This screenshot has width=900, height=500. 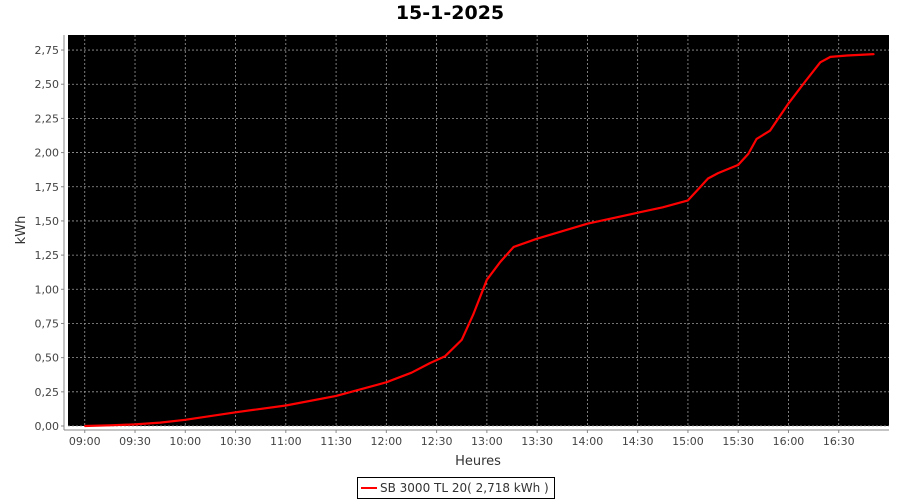 What do you see at coordinates (688, 441) in the screenshot?
I see `x-tick-label: 15:00` at bounding box center [688, 441].